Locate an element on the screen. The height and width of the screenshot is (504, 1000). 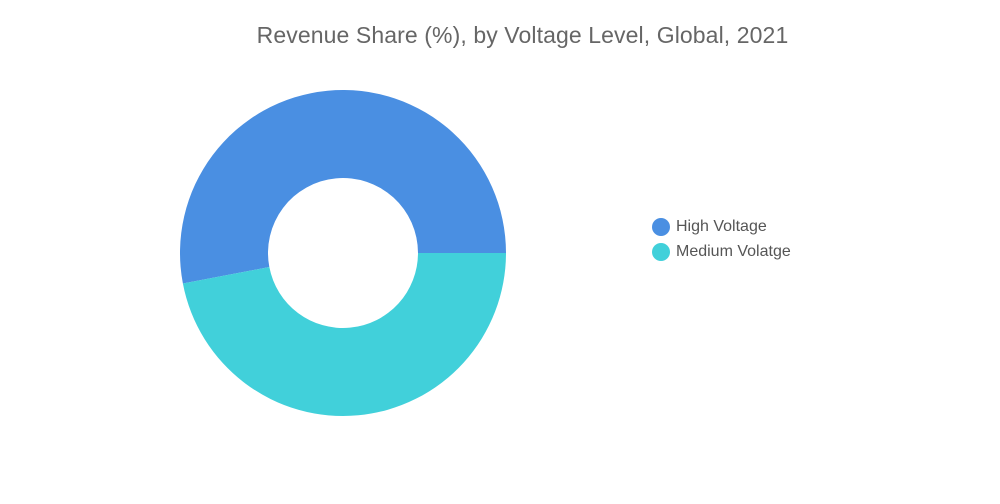
legend-label-high-voltage: High Voltage is located at coordinates (721, 226).